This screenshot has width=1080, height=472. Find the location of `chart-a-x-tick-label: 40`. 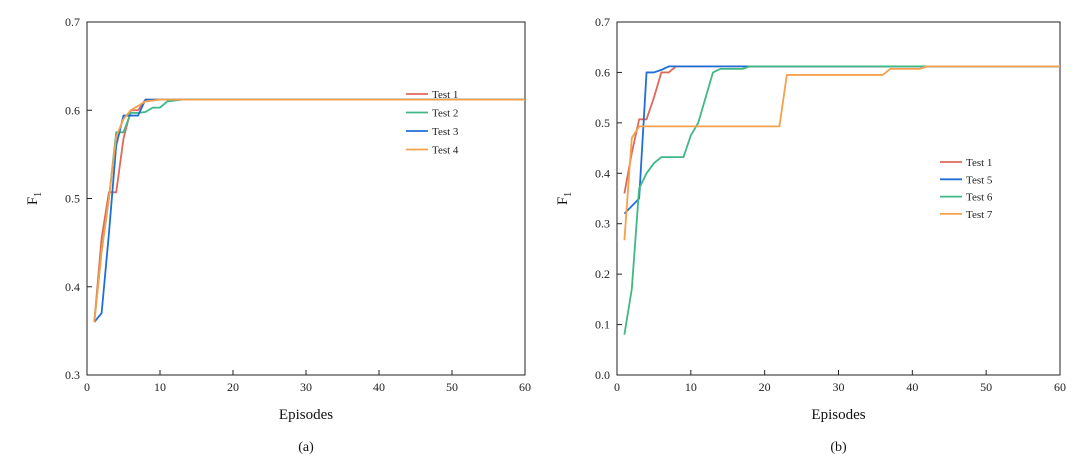

chart-a-x-tick-label: 40 is located at coordinates (379, 387).